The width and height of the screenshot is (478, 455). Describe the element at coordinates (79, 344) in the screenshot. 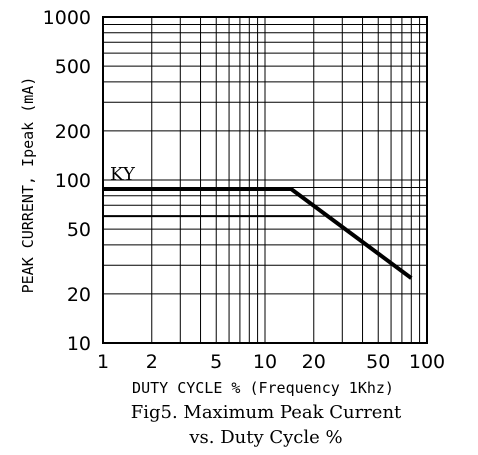

I see `y-tick-label: 10` at that location.